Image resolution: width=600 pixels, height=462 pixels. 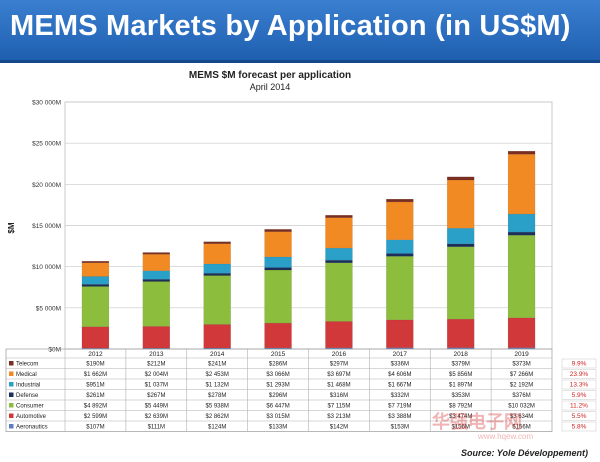 What do you see at coordinates (156, 417) in the screenshot?
I see `data-label: $2 639M` at bounding box center [156, 417].